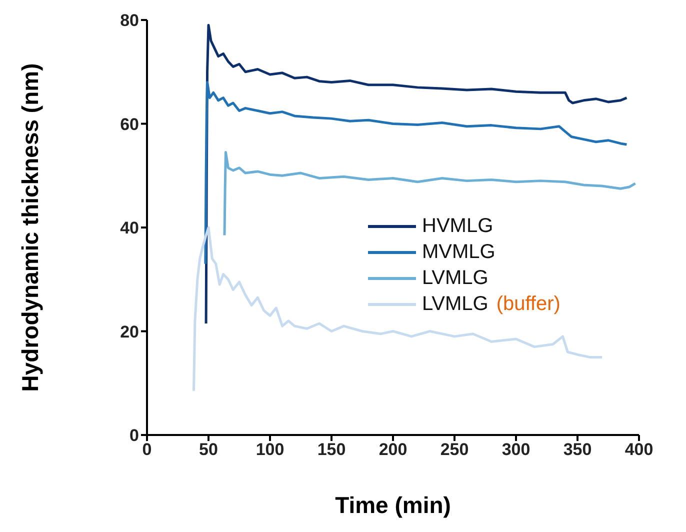 The height and width of the screenshot is (532, 686). I want to click on x-tick-label: 150, so click(331, 450).